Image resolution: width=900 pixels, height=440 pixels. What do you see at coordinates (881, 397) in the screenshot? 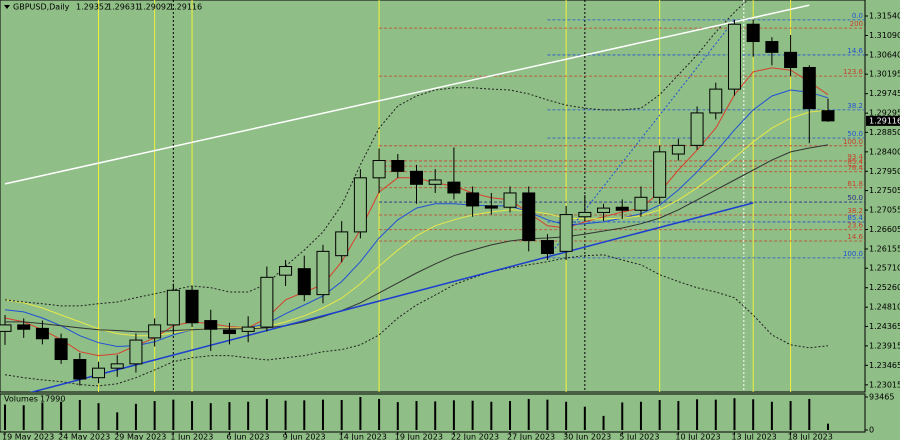
I see `volume-tick-label: 93465` at bounding box center [881, 397].